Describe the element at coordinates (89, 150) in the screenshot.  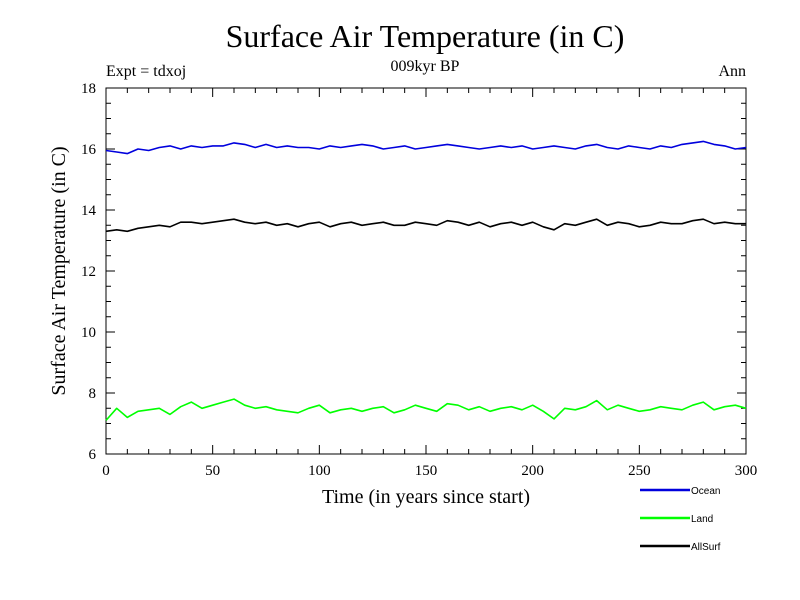
I see `y-tick-label: 16` at that location.